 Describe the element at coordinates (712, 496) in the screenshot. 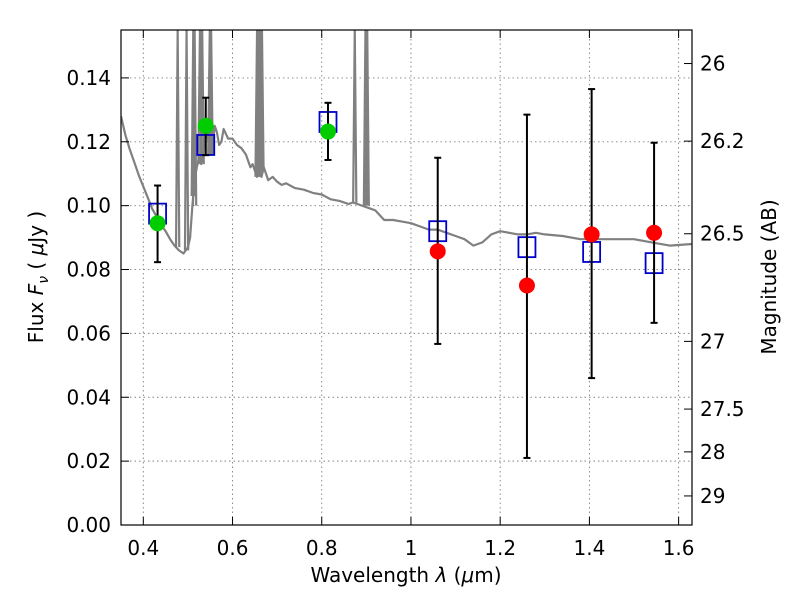

I see `y2-tick-label: 29` at that location.